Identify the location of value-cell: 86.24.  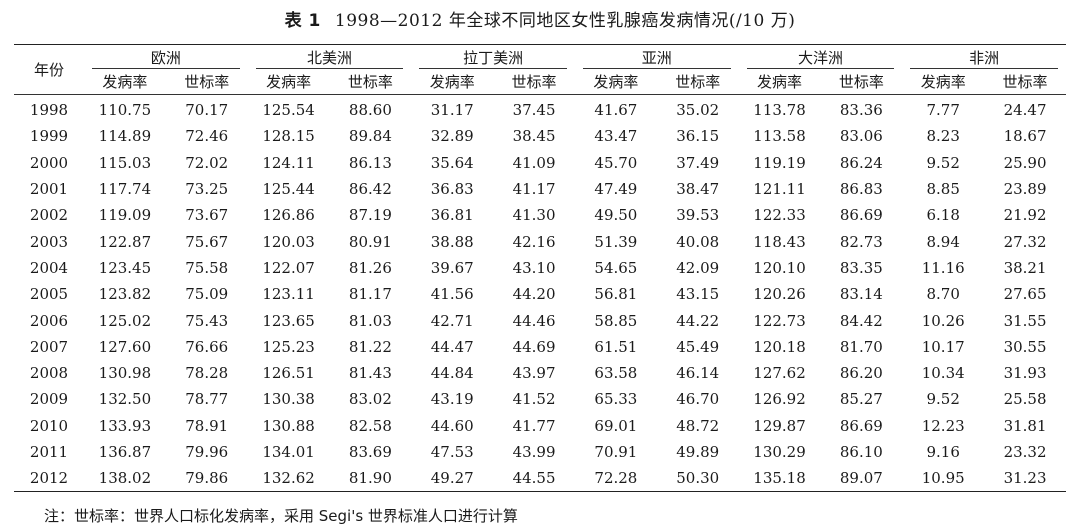
(861, 162).